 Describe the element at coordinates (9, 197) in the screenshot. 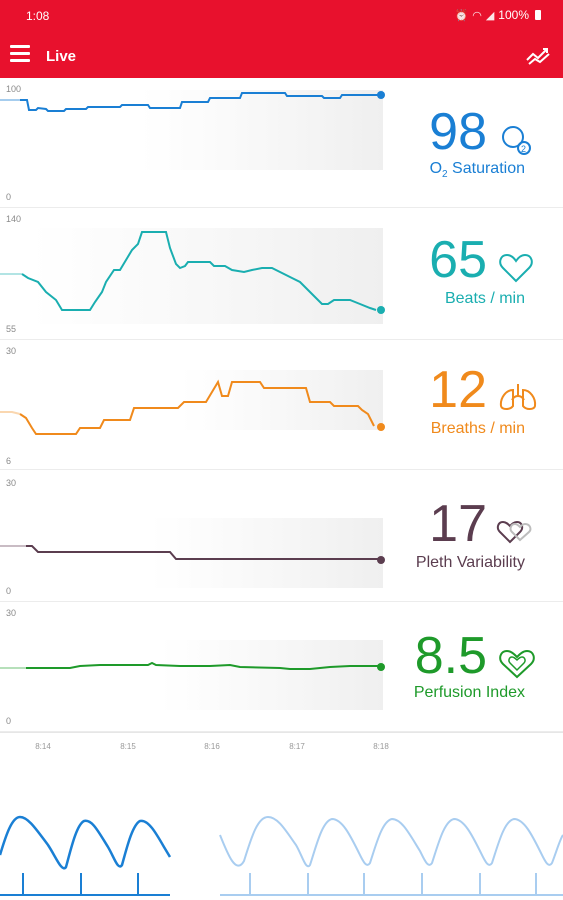

I see `spo2-y-min: 0` at that location.